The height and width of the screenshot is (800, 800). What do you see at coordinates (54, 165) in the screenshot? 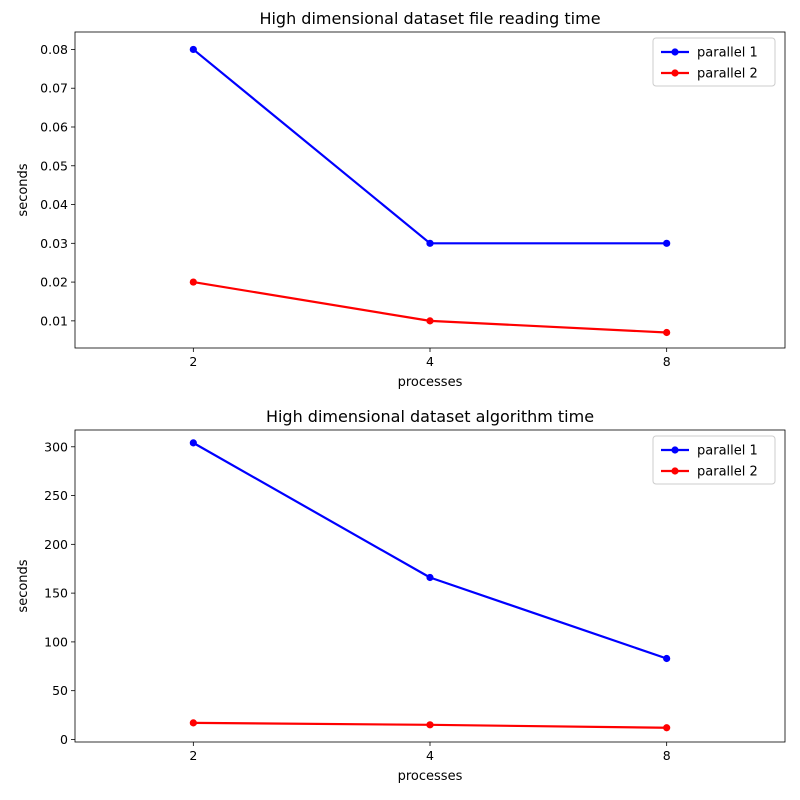
I see `y-tick-label: 0.05` at bounding box center [54, 165].